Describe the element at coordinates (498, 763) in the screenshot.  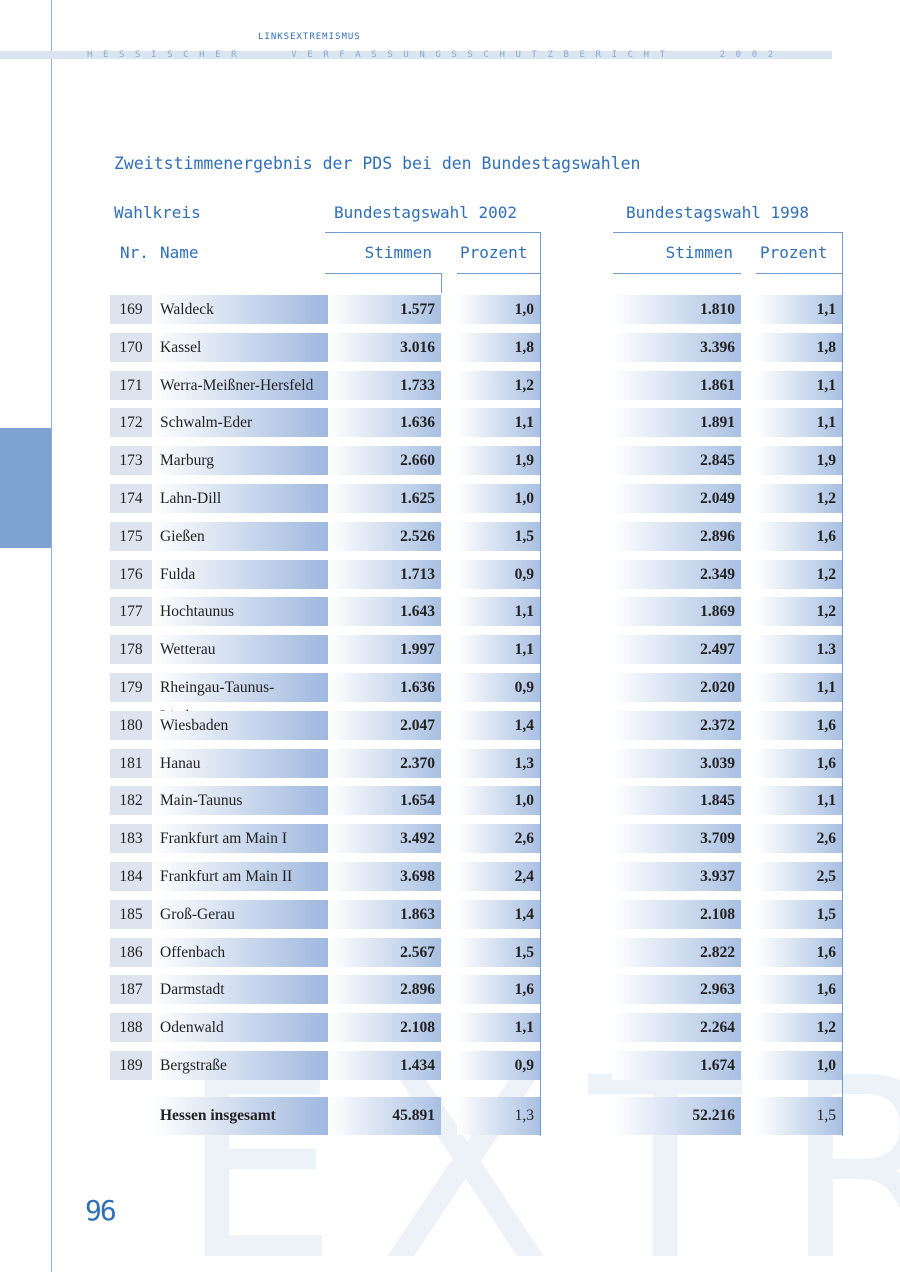
I see `table-cell: 1,3` at that location.